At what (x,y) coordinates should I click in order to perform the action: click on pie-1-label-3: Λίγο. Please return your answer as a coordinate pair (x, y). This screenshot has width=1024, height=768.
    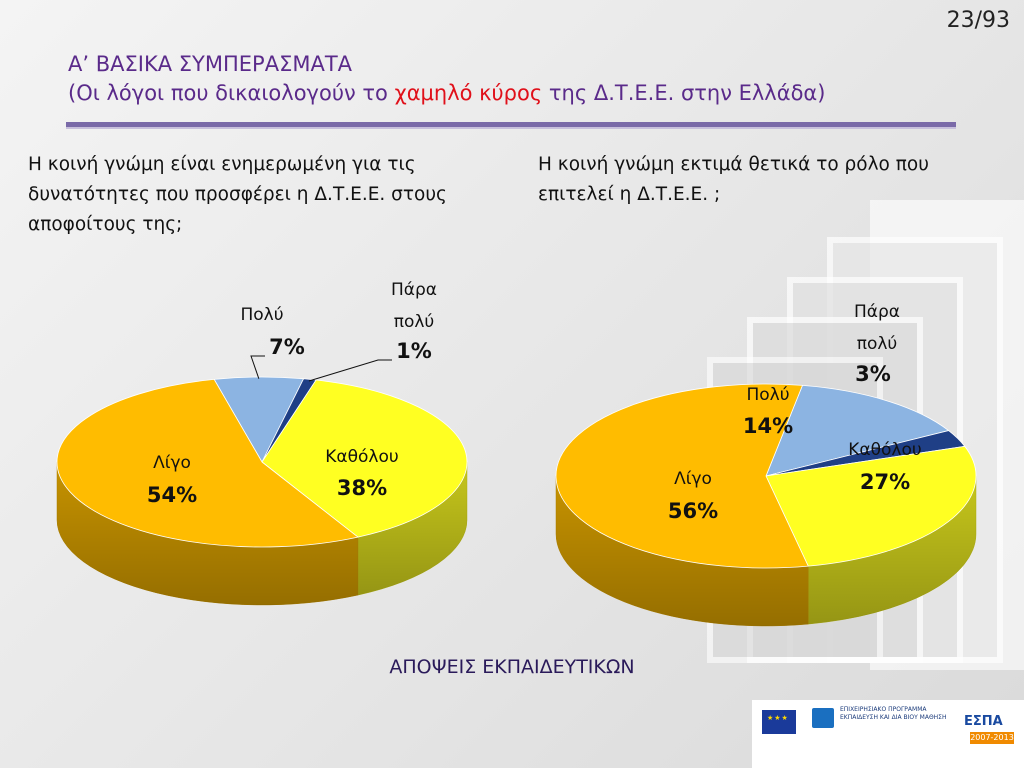
    Looking at the image, I should click on (693, 479).